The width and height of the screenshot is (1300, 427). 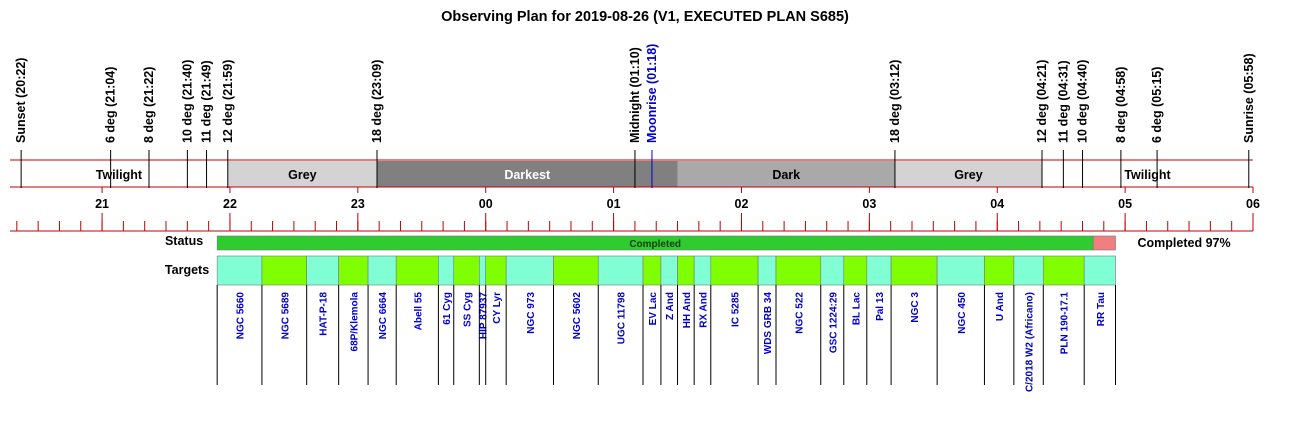 I want to click on target-label-0: NGC 5660, so click(x=241, y=316).